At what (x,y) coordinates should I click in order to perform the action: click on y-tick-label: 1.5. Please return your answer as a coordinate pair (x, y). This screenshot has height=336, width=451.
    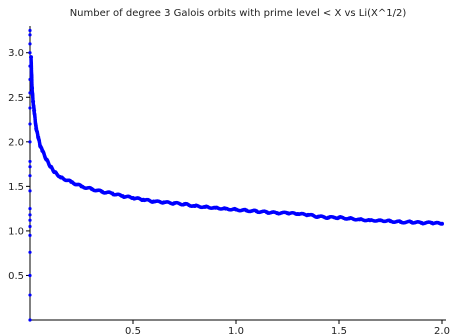
    Looking at the image, I should click on (16, 187).